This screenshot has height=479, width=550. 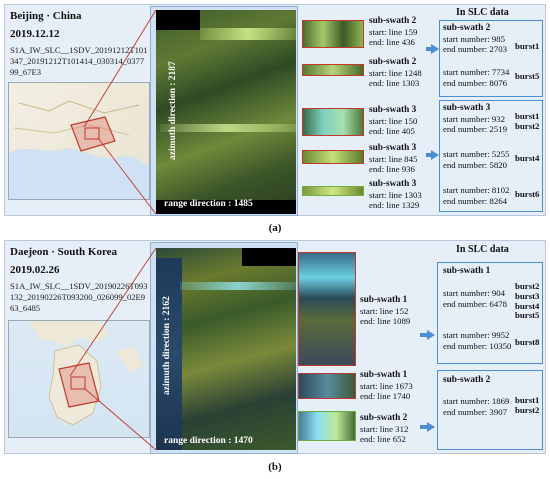 What do you see at coordinates (178, 20) in the screenshot?
I see `sar-nodata-corner-a` at bounding box center [178, 20].